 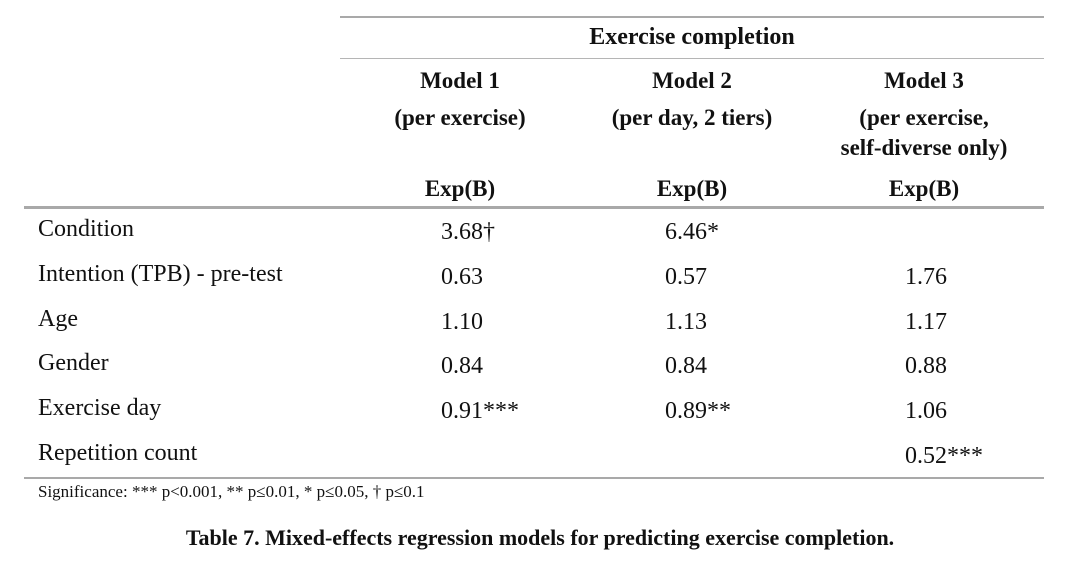 What do you see at coordinates (924, 188) in the screenshot?
I see `model-3-stat: Exp(B)` at bounding box center [924, 188].